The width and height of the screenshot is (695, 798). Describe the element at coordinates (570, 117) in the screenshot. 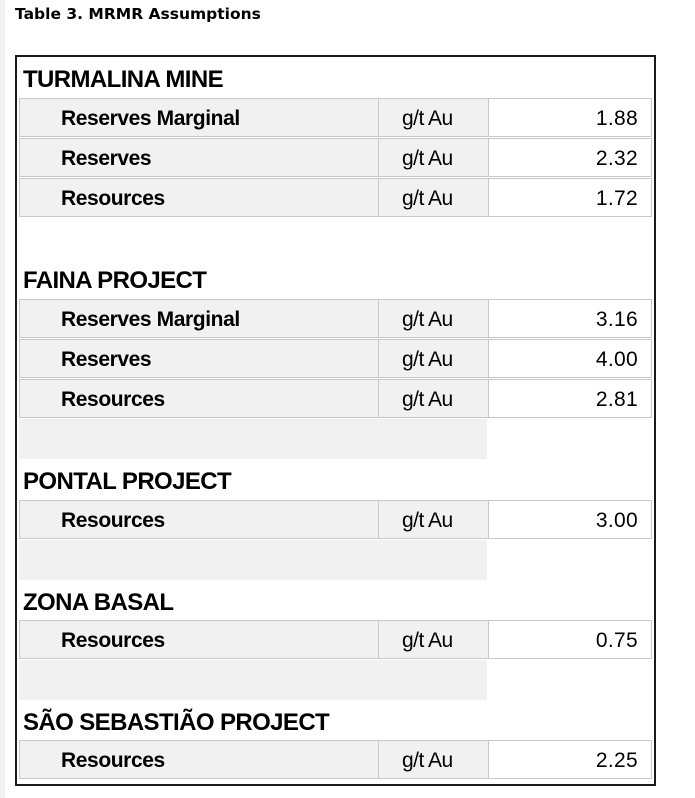

I see `row-value: 1.88` at that location.